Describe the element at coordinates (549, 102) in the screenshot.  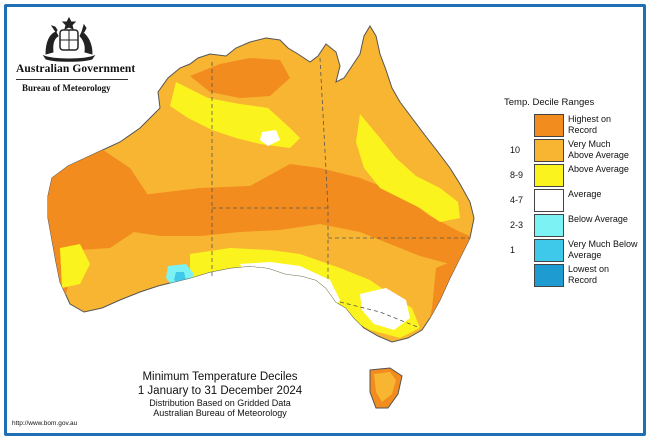
I see `legend-title: Temp. Decile Ranges` at that location.